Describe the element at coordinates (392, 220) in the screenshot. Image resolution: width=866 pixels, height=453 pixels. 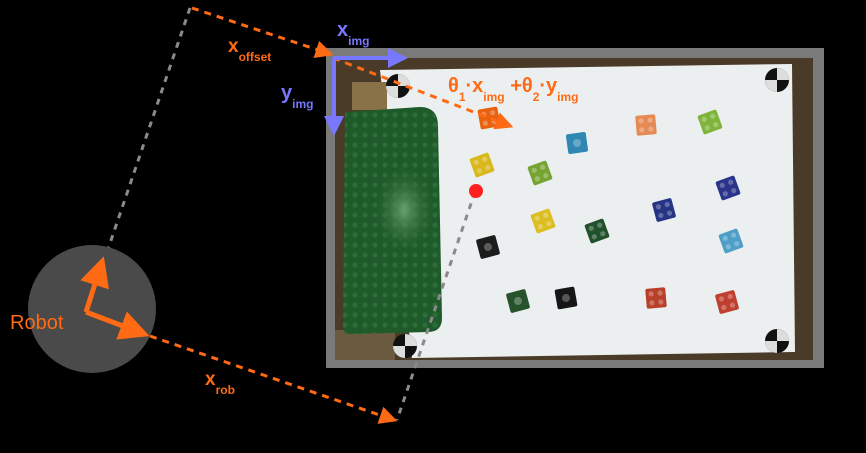
I see `lego-baseplate` at that location.